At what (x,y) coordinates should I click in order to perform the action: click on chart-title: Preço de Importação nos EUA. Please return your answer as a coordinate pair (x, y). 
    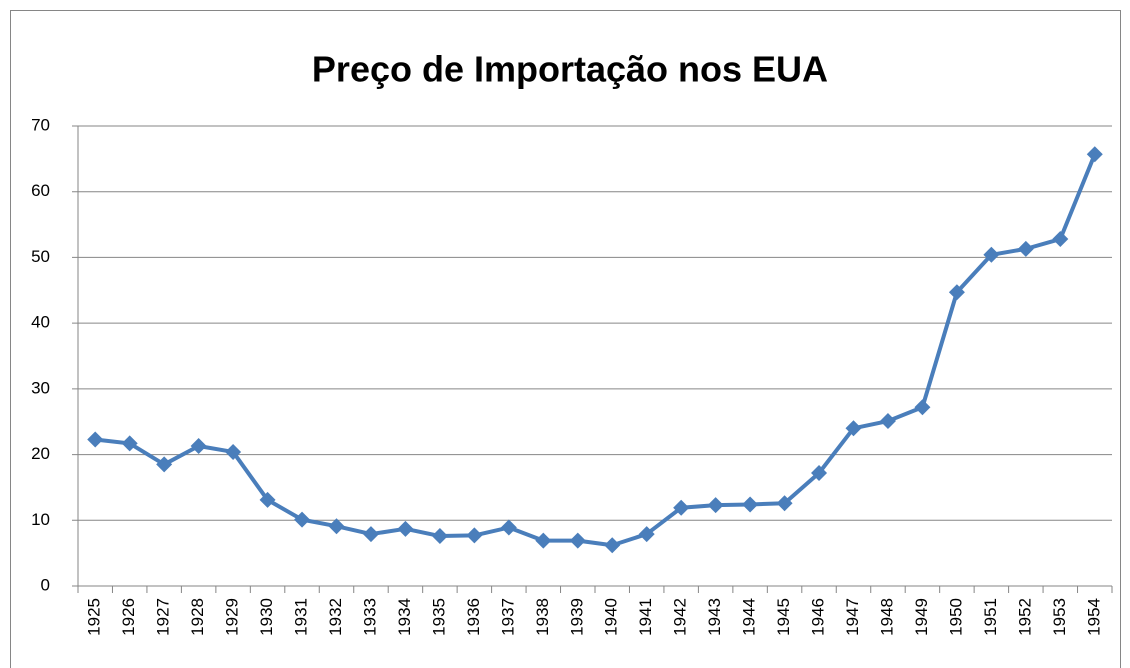
    Looking at the image, I should click on (570, 69).